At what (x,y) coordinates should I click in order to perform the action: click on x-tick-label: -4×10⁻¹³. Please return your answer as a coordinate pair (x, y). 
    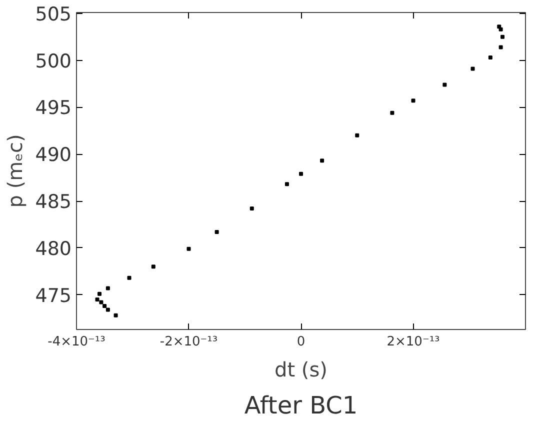
    Looking at the image, I should click on (77, 342).